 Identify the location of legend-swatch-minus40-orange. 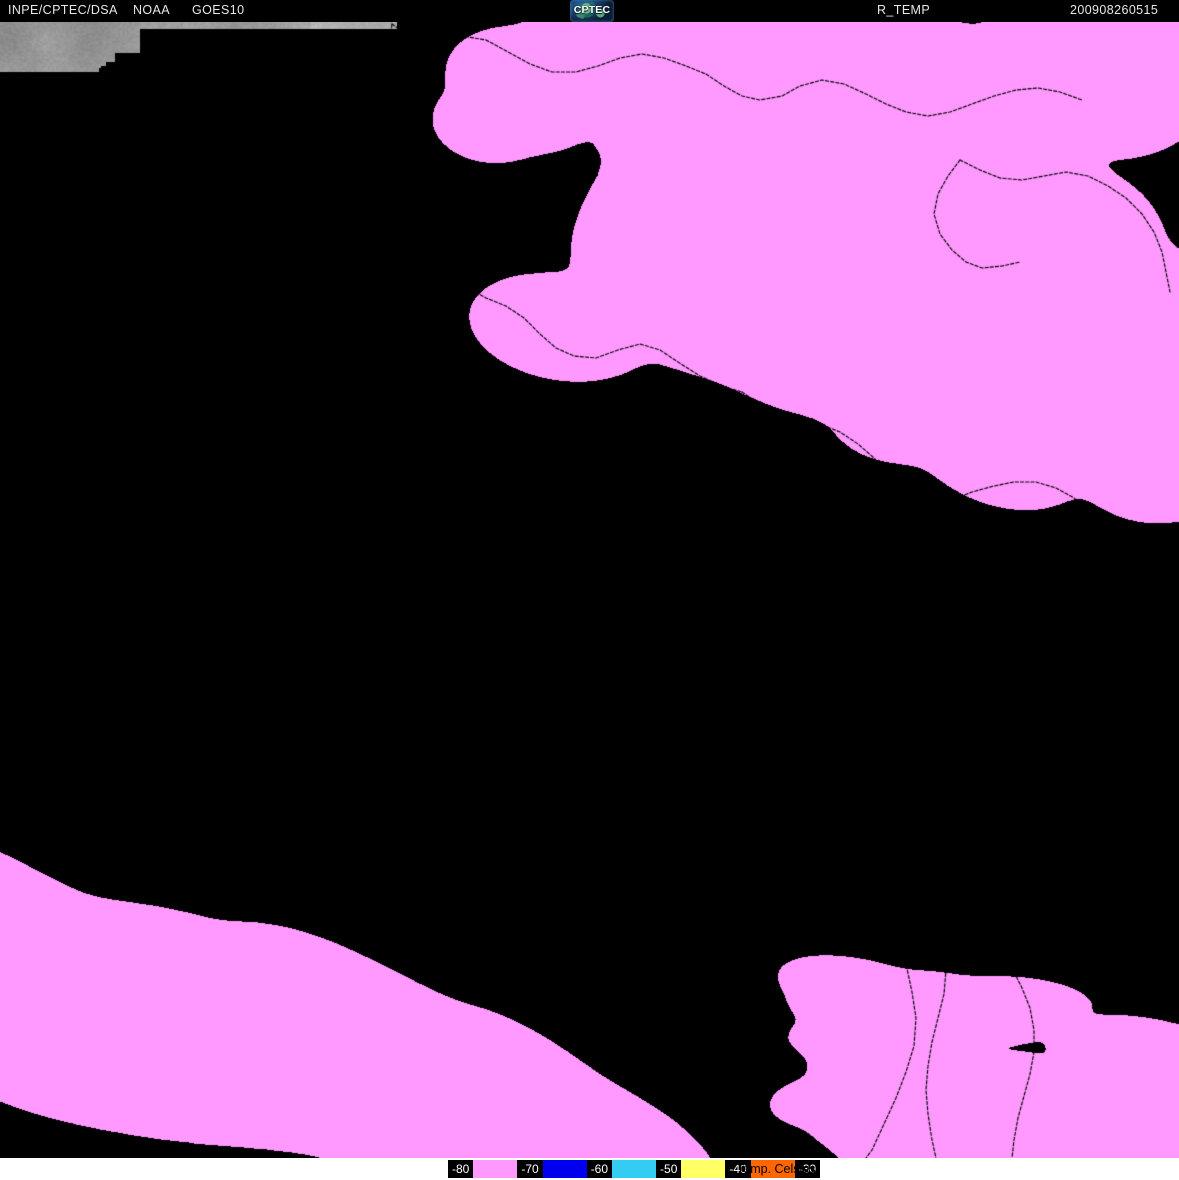
(772, 1169).